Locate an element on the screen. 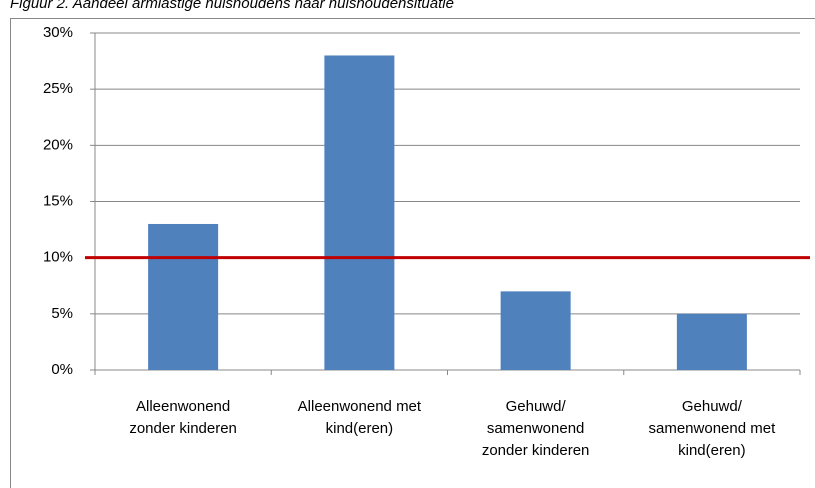  y-tick-label: 15% is located at coordinates (58, 200).